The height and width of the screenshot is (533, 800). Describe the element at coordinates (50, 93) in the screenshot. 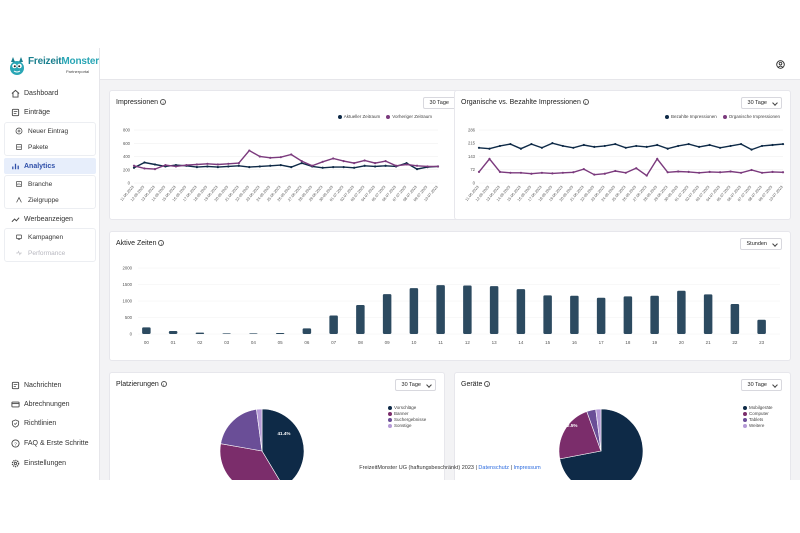

I see `sidebar-item-dashboard: Dashboard` at that location.